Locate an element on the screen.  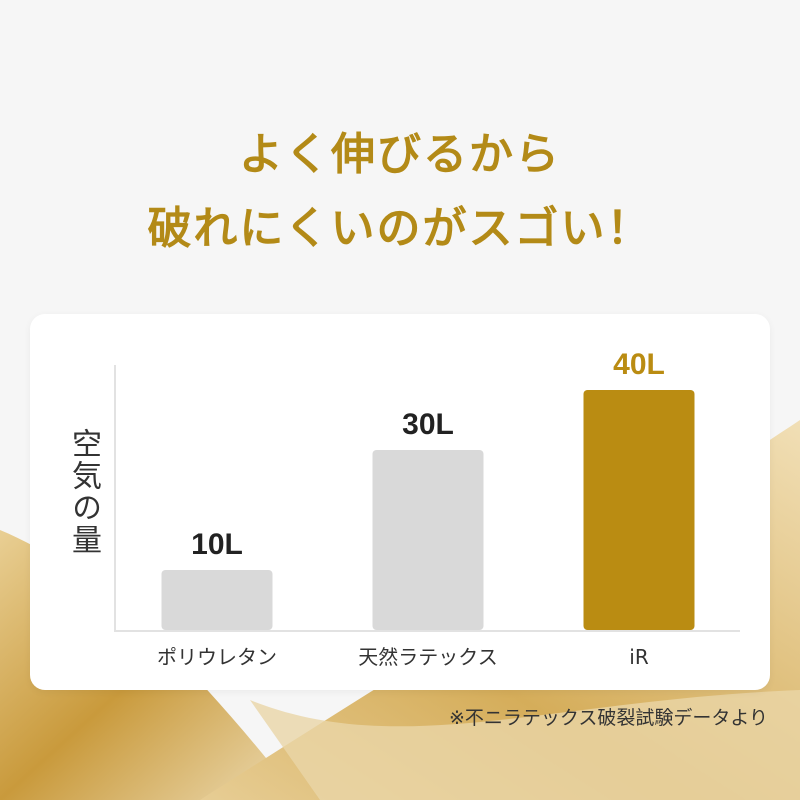
data-label: 40L is located at coordinates (639, 364).